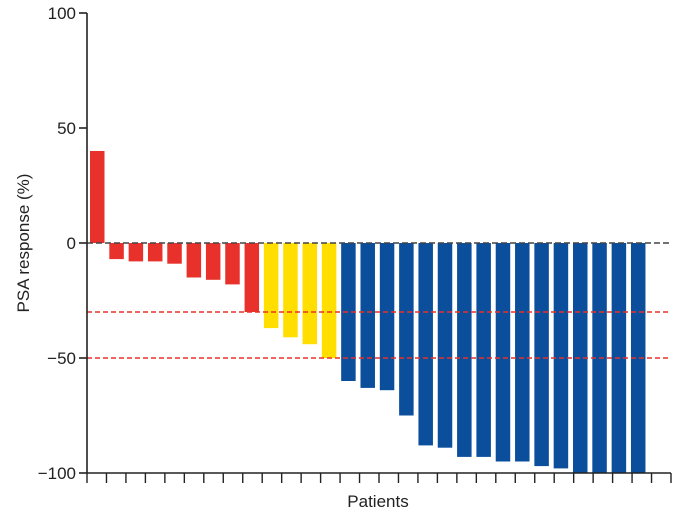 Image resolution: width=693 pixels, height=523 pixels. Describe the element at coordinates (379, 477) in the screenshot. I see `x-axis` at that location.